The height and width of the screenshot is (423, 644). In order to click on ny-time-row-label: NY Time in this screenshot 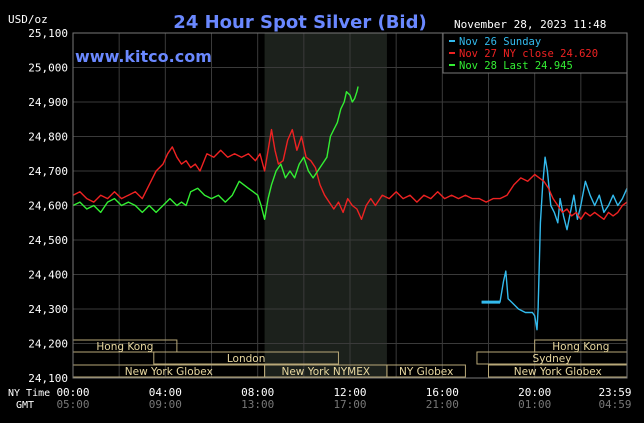, I will do `click(29, 393)`.